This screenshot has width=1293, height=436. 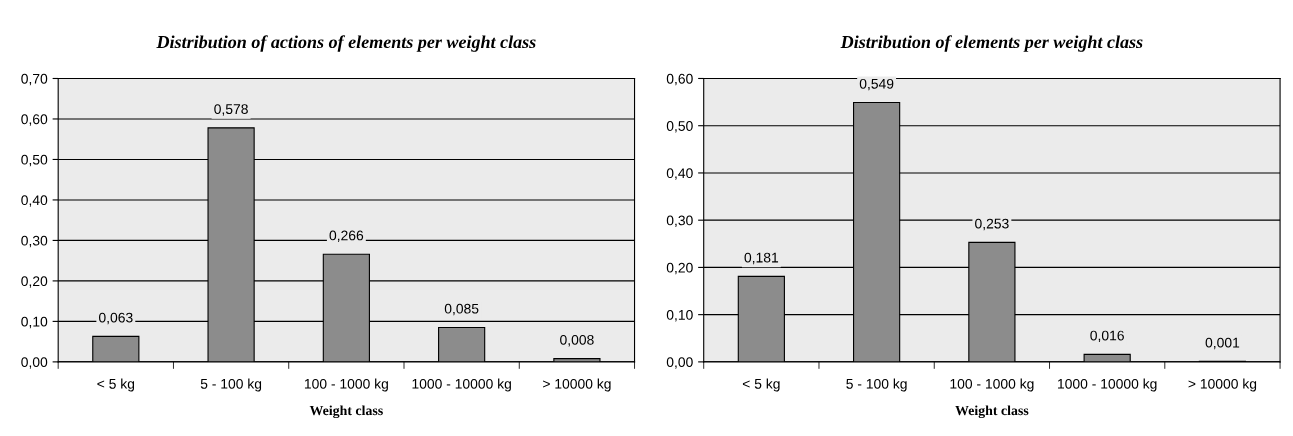 What do you see at coordinates (577, 340) in the screenshot?
I see `data-label: 0,008` at bounding box center [577, 340].